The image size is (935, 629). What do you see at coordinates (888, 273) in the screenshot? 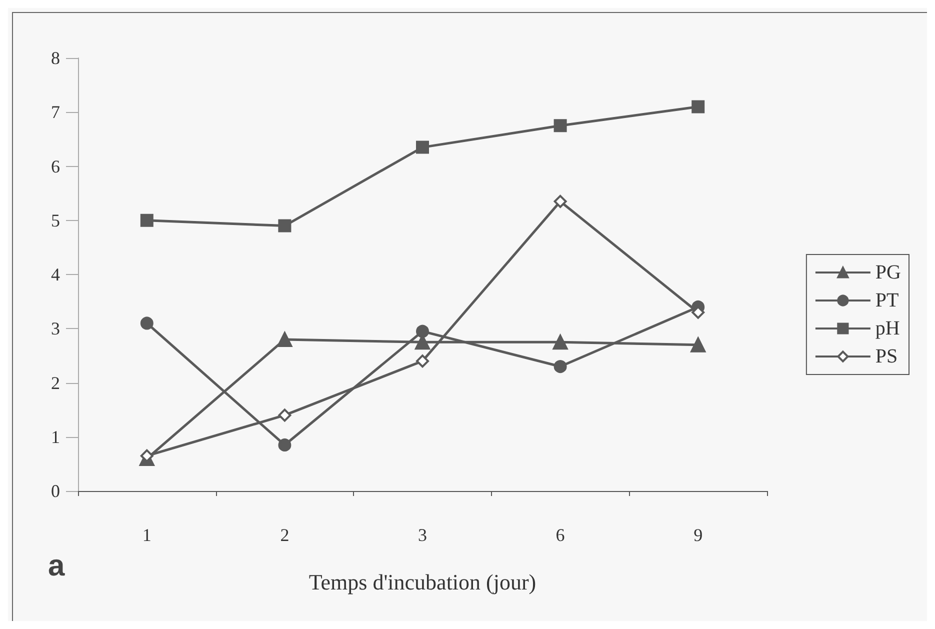
I see `legend-label: PG` at bounding box center [888, 273].